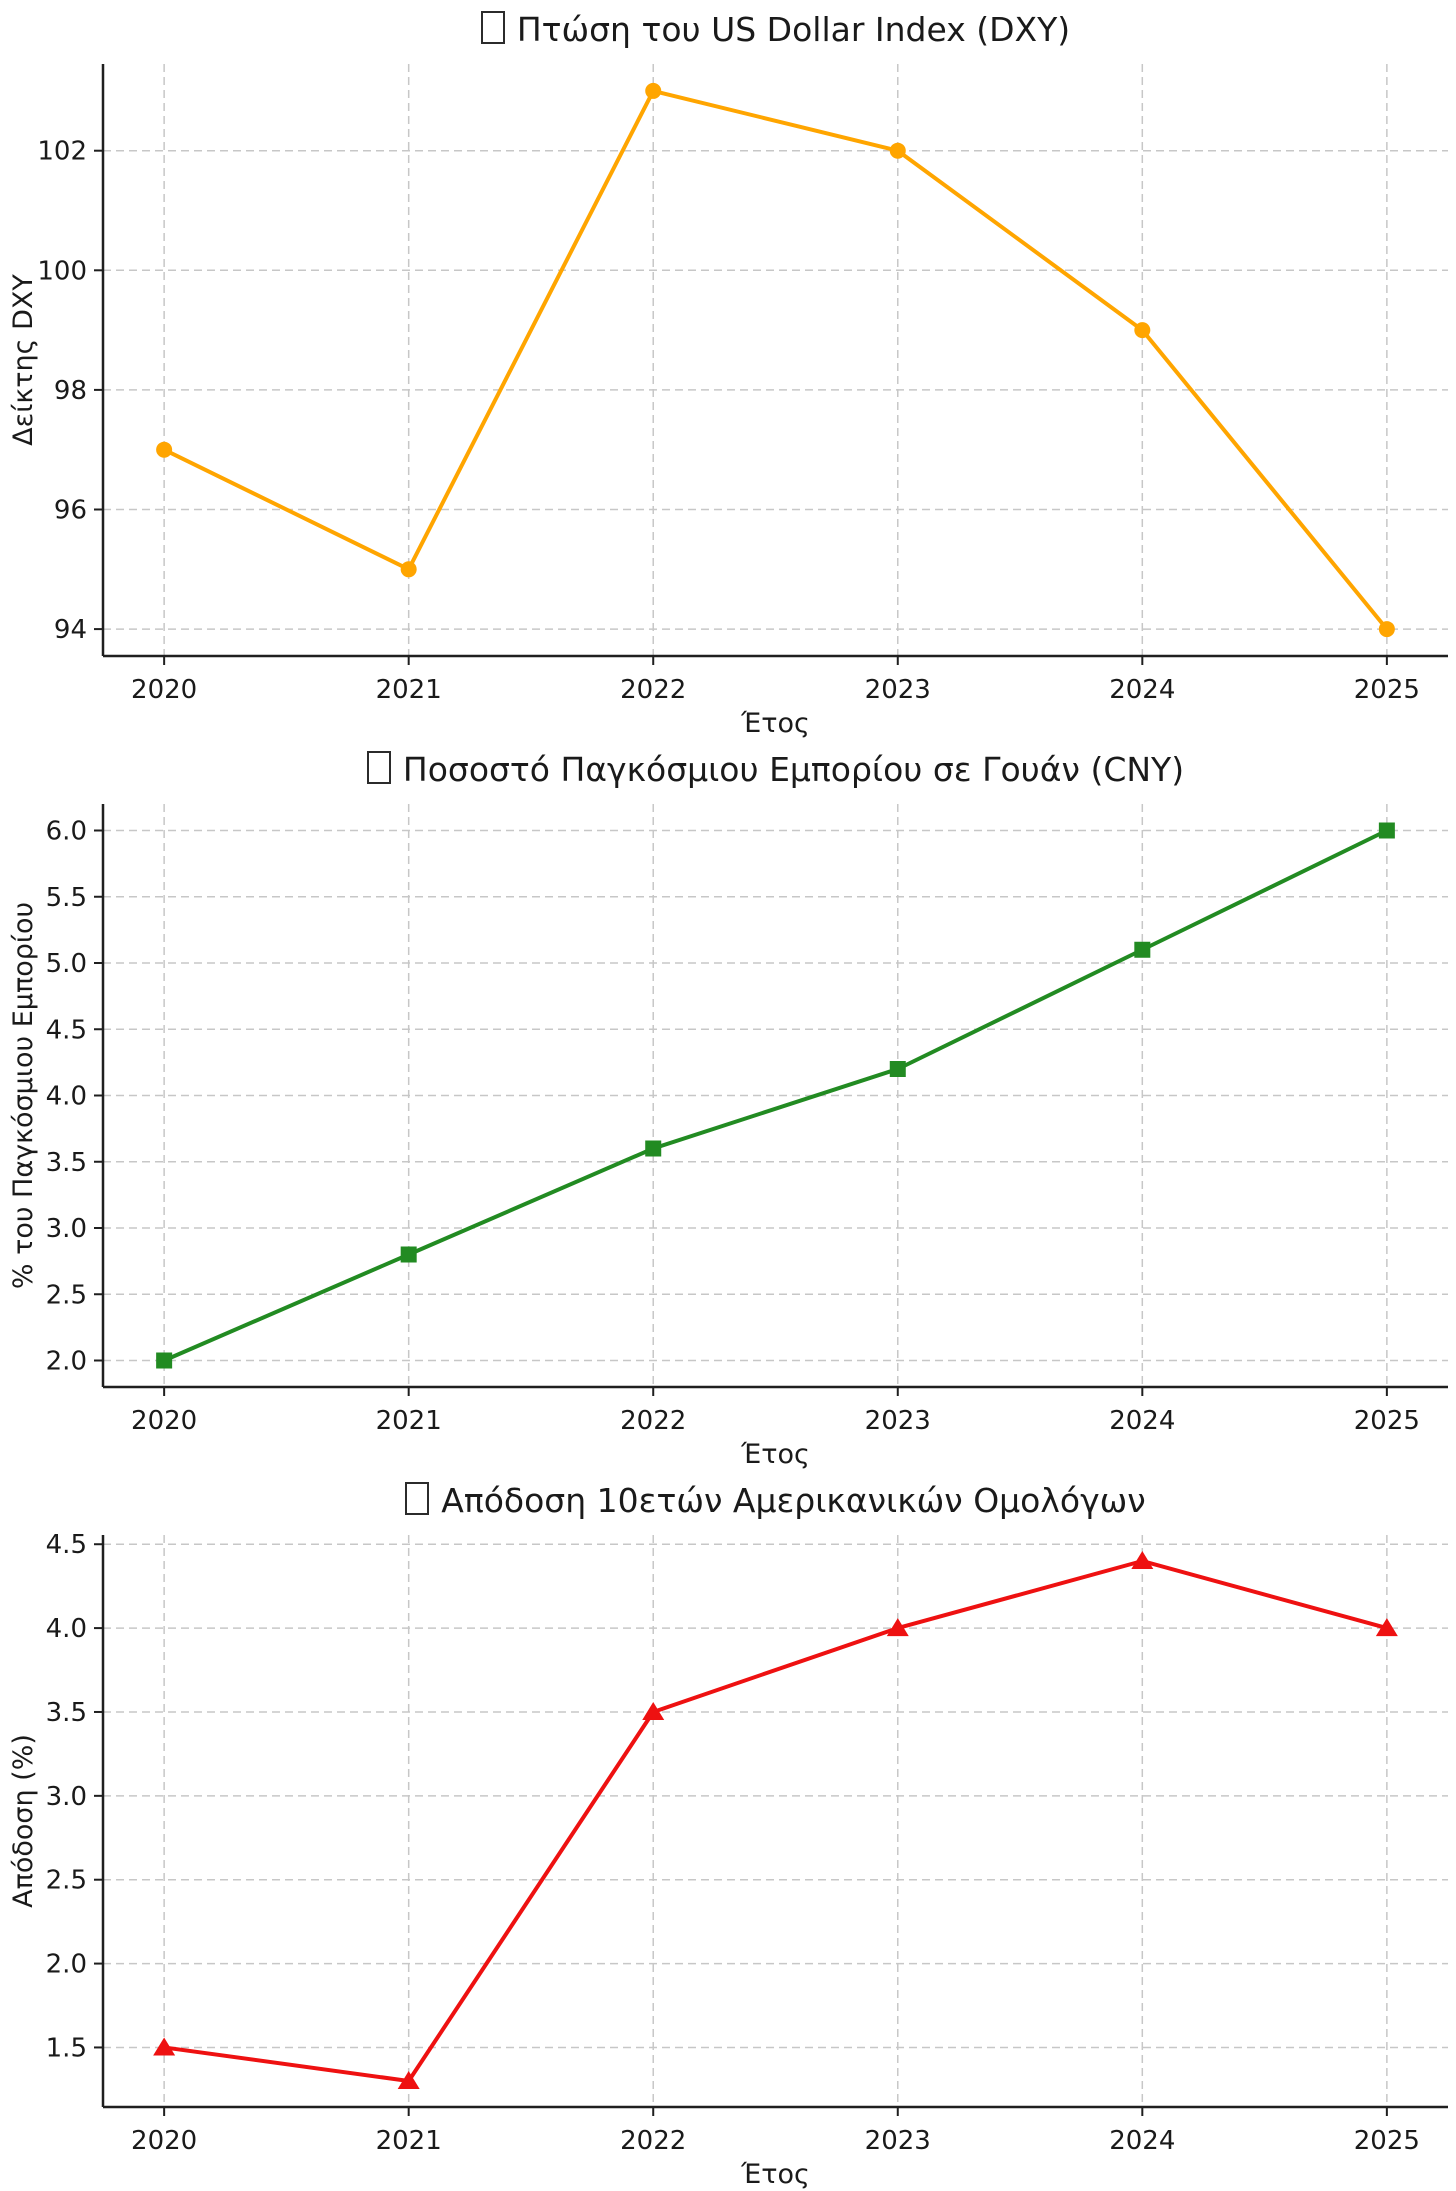  Describe the element at coordinates (23, 360) in the screenshot. I see `y-axis-label: Δείκτης DXY` at that location.